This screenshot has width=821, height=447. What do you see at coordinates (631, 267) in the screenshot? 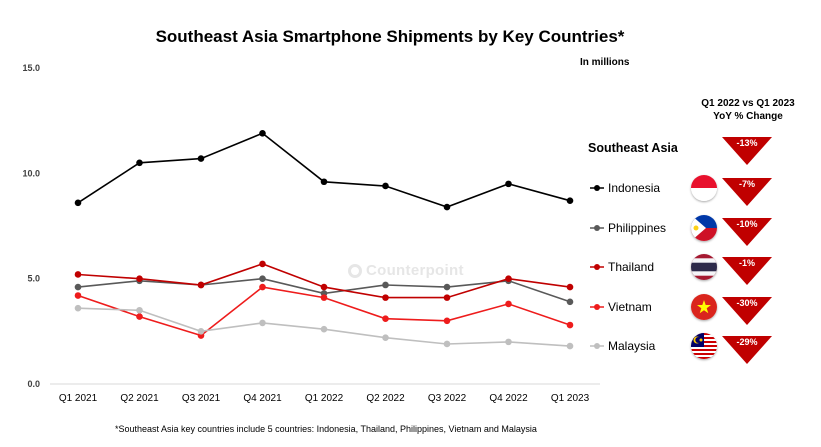
I see `legend-label: Thailand` at bounding box center [631, 267].